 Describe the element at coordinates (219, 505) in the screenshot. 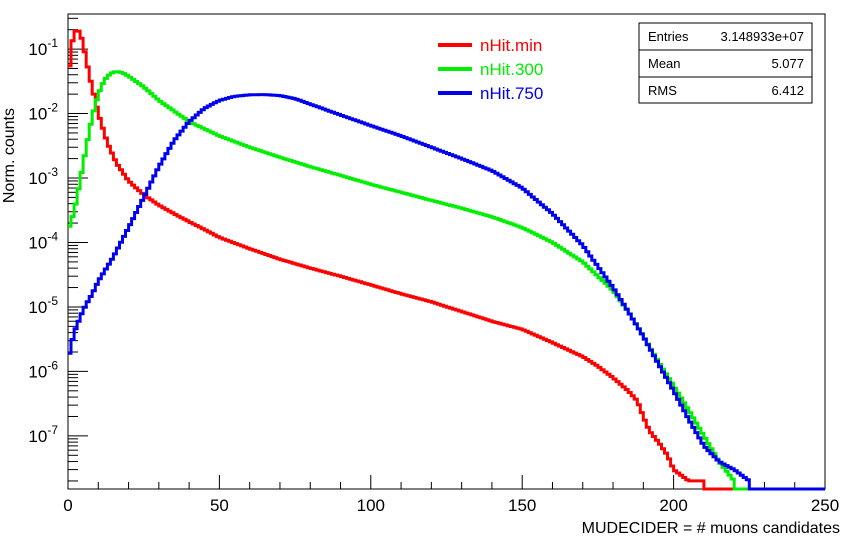

I see `x-tick-label: 50` at that location.